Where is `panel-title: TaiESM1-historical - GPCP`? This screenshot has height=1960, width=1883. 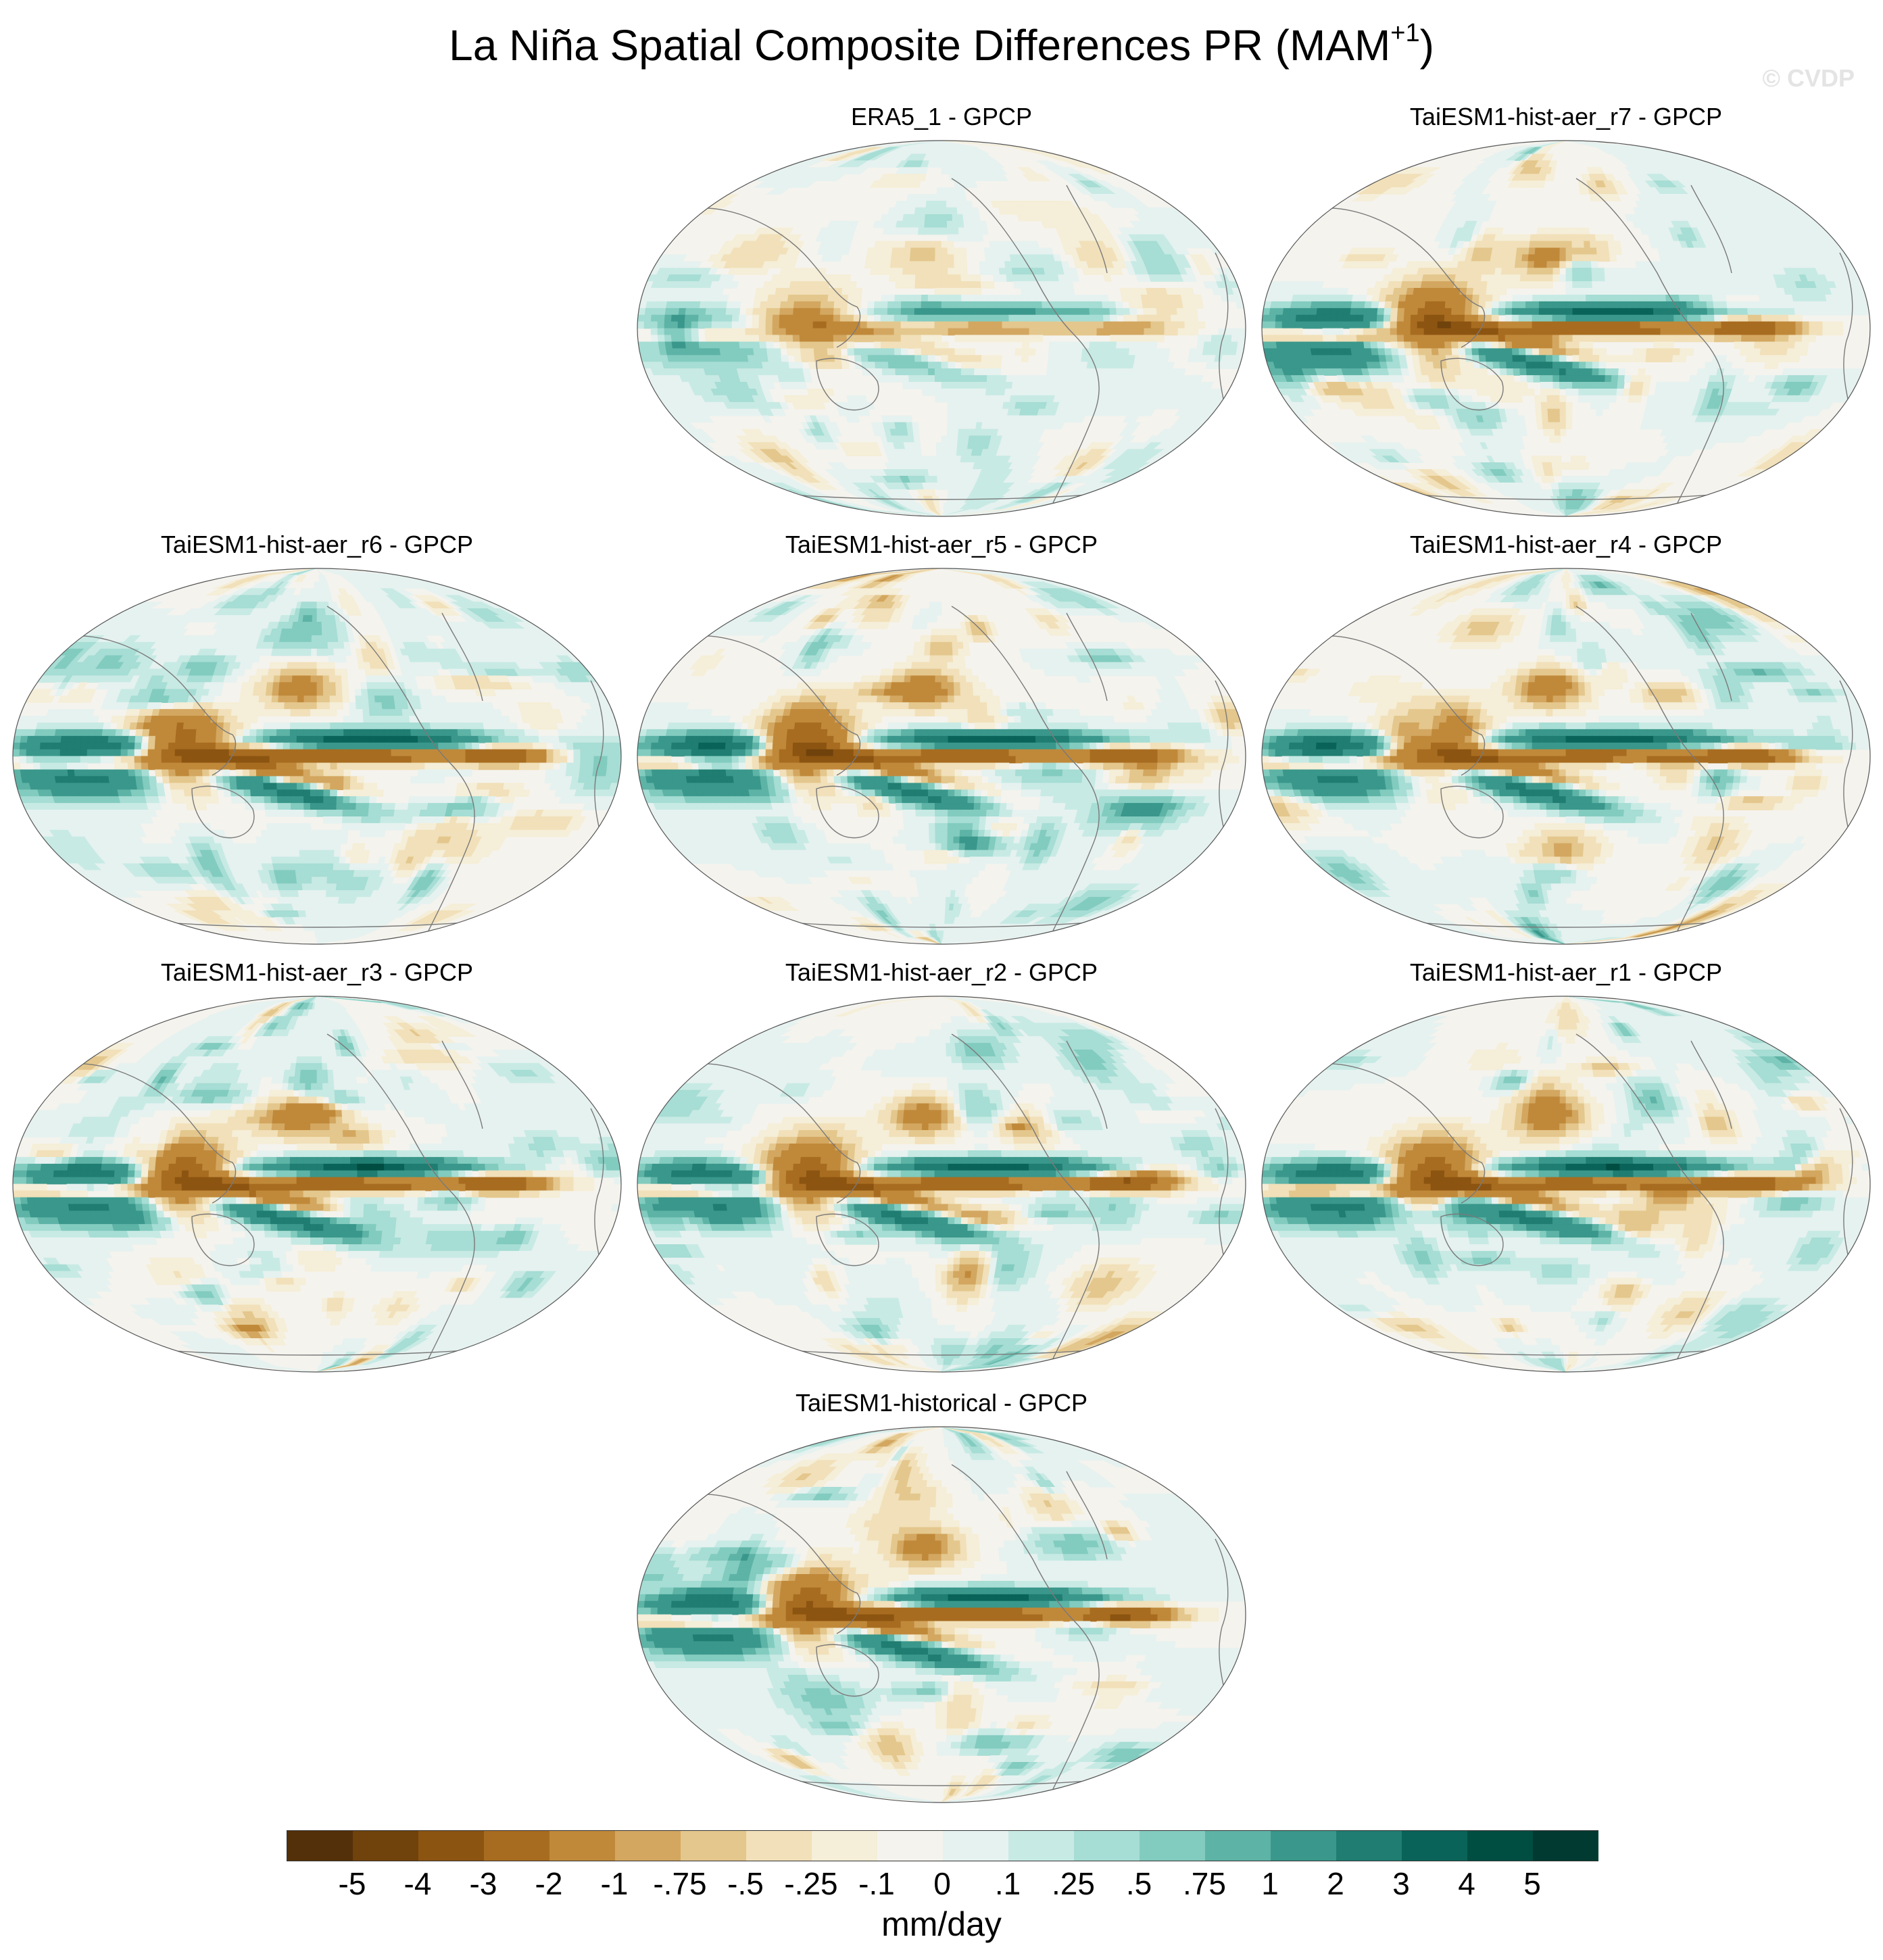 panel-title: TaiESM1-historical - GPCP is located at coordinates (941, 1403).